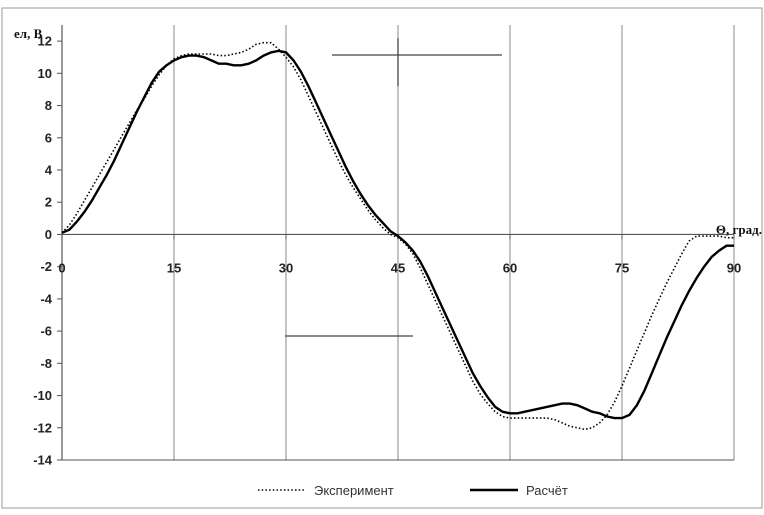  I want to click on y-tick-label: 8, so click(48, 105).